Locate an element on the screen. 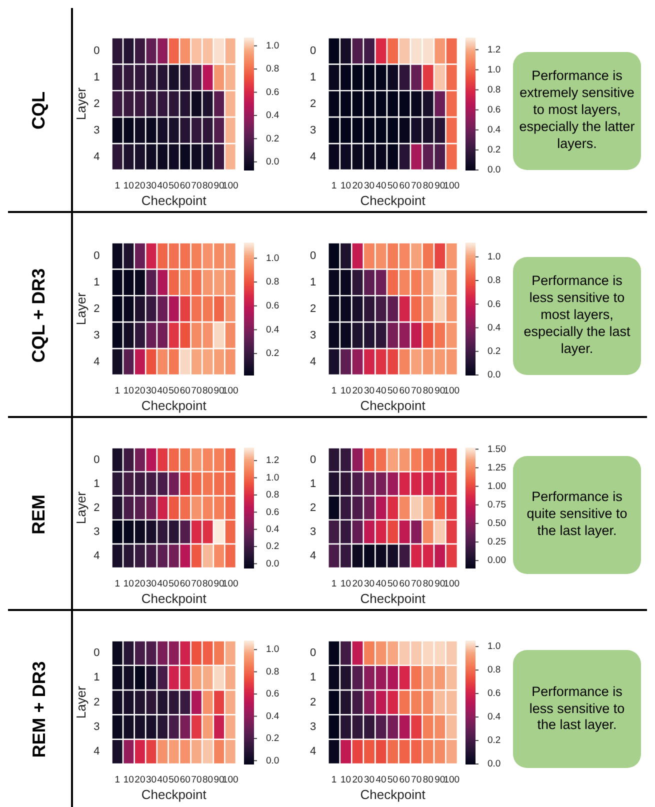  color-bar-label: 0.00 is located at coordinates (497, 560).